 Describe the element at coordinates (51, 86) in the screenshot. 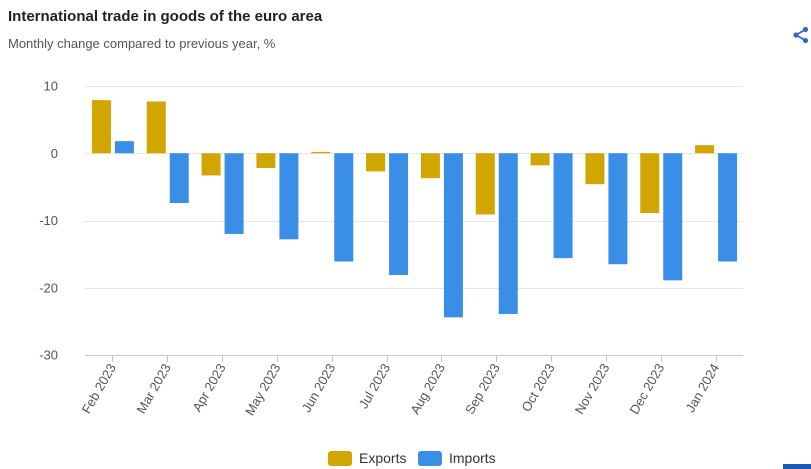

I see `y-tick-label: 10` at that location.